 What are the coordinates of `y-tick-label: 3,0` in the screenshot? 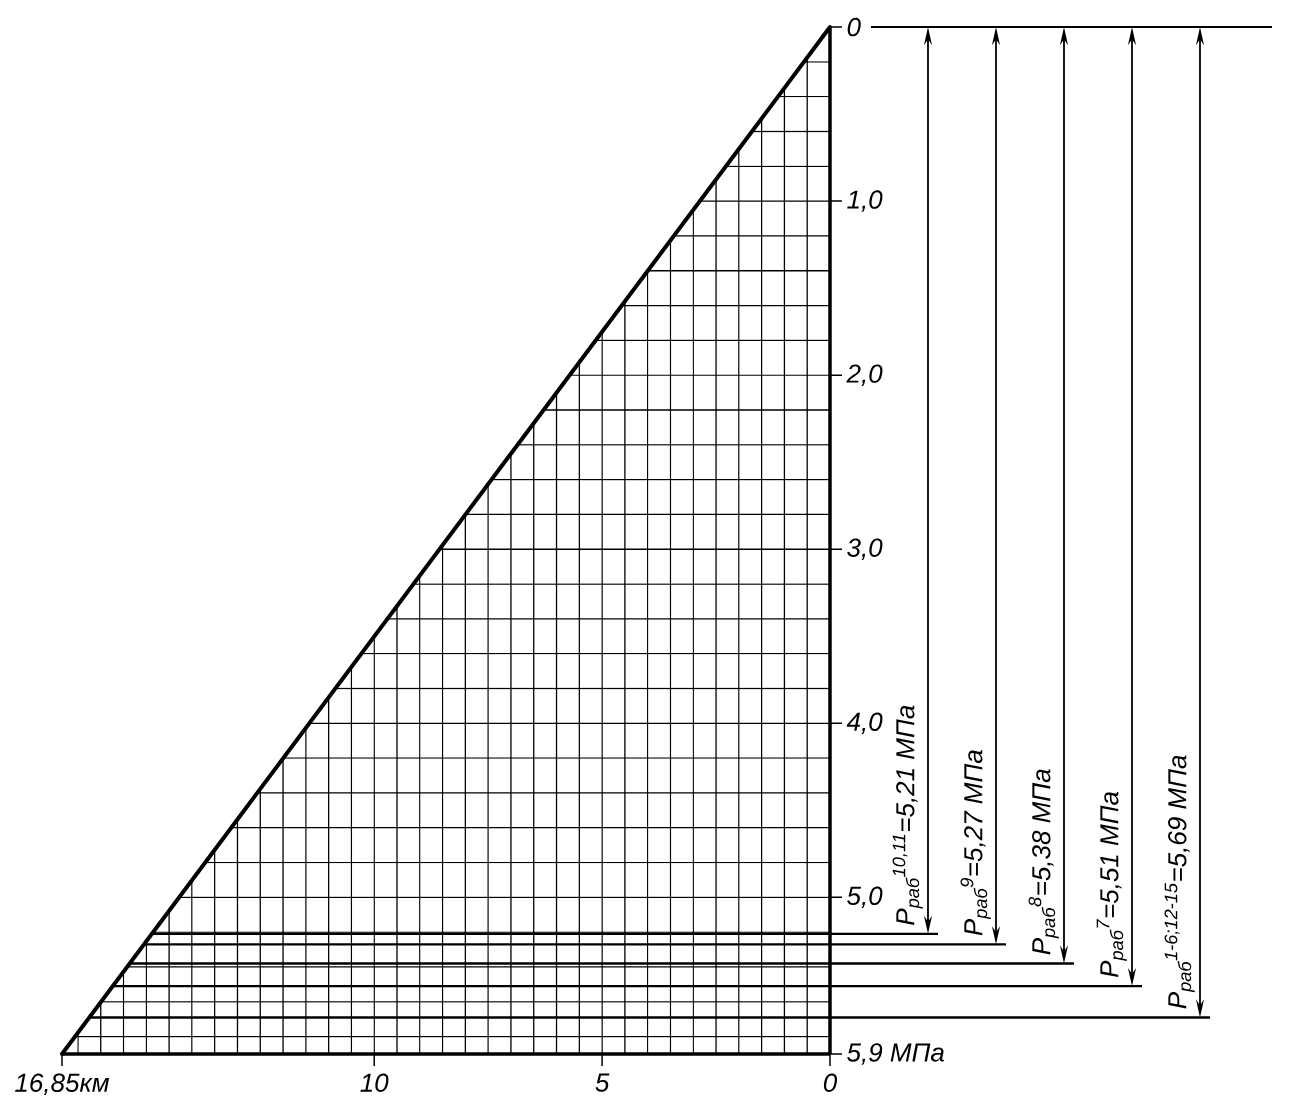 It's located at (865, 549).